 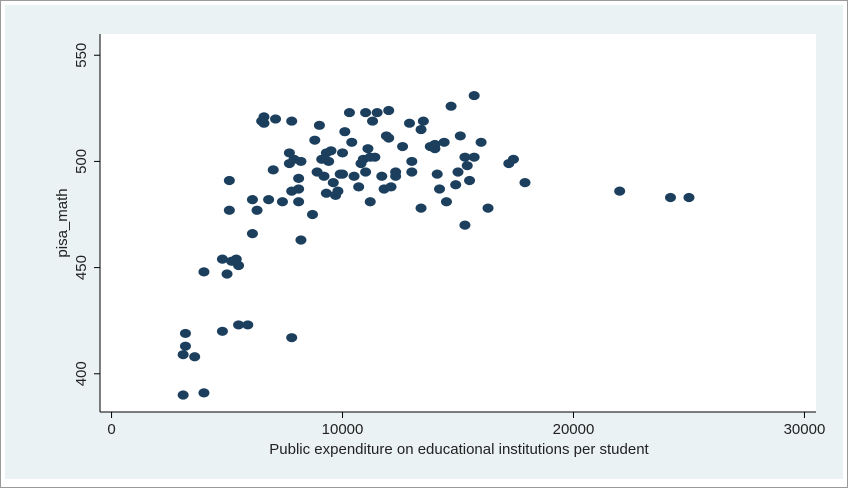 I want to click on x-tick-label: 20000, so click(x=574, y=429).